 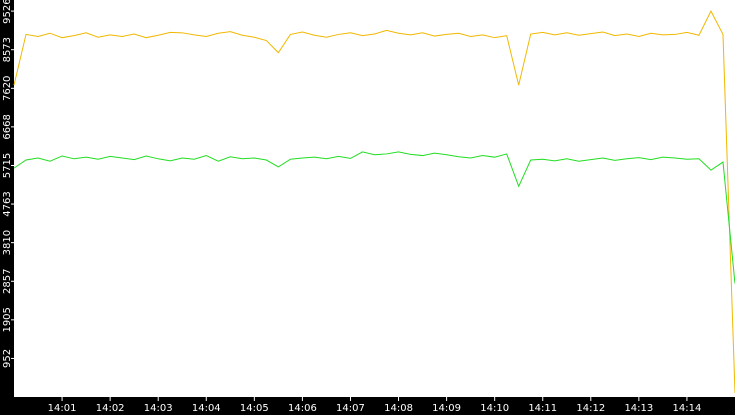 What do you see at coordinates (302, 408) in the screenshot?
I see `x-tick-label: 14:06` at bounding box center [302, 408].